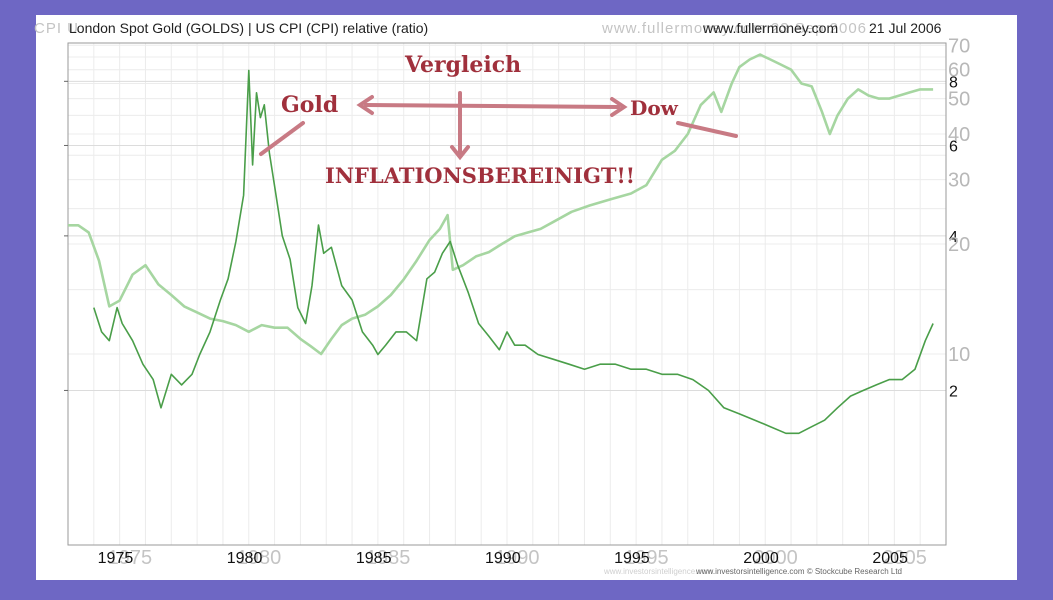 The height and width of the screenshot is (600, 1053). I want to click on source-url: www.fullermoney.com, so click(771, 28).